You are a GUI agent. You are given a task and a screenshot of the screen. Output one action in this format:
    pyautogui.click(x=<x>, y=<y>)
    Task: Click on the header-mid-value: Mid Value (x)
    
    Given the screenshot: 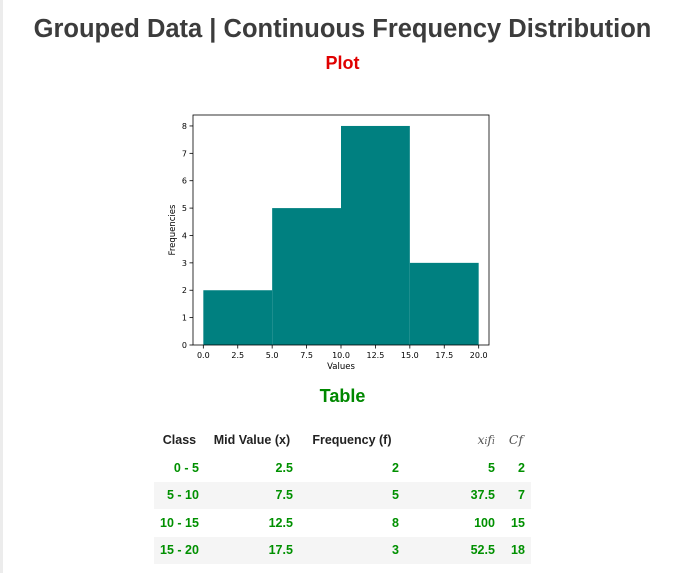 What is the action you would take?
    pyautogui.click(x=252, y=439)
    